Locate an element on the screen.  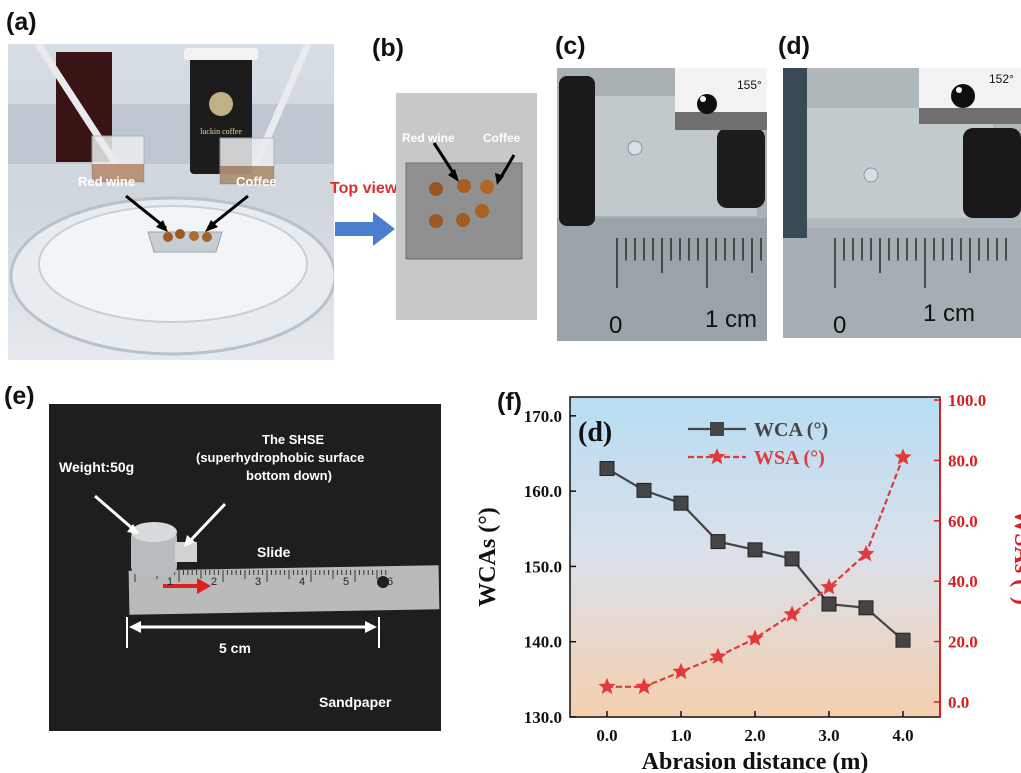
y-left-tick-label: 130.0 is located at coordinates (543, 717).